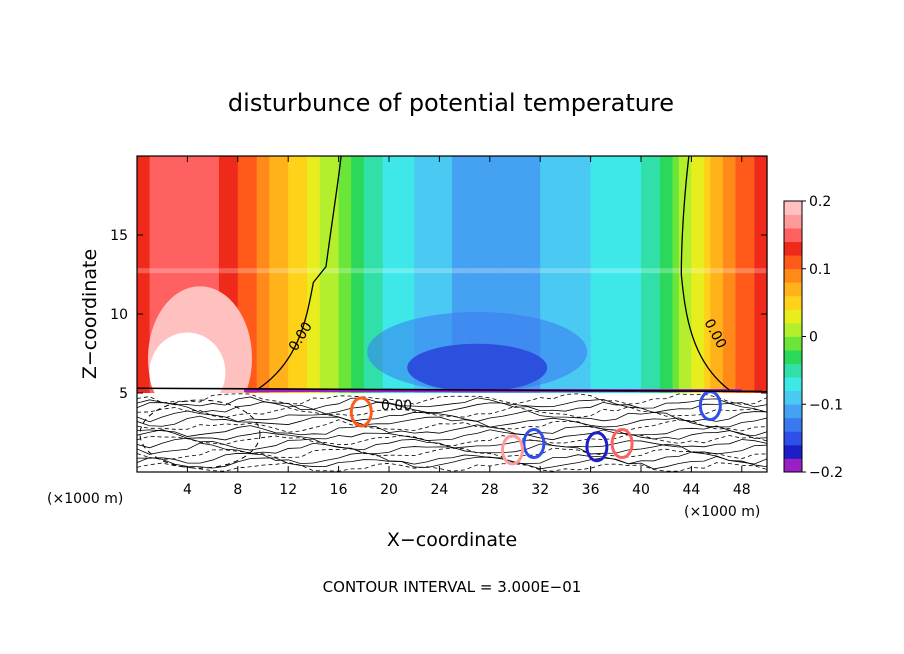 Image resolution: width=904 pixels, height=654 pixels. I want to click on x-tick-label: 20, so click(389, 490).